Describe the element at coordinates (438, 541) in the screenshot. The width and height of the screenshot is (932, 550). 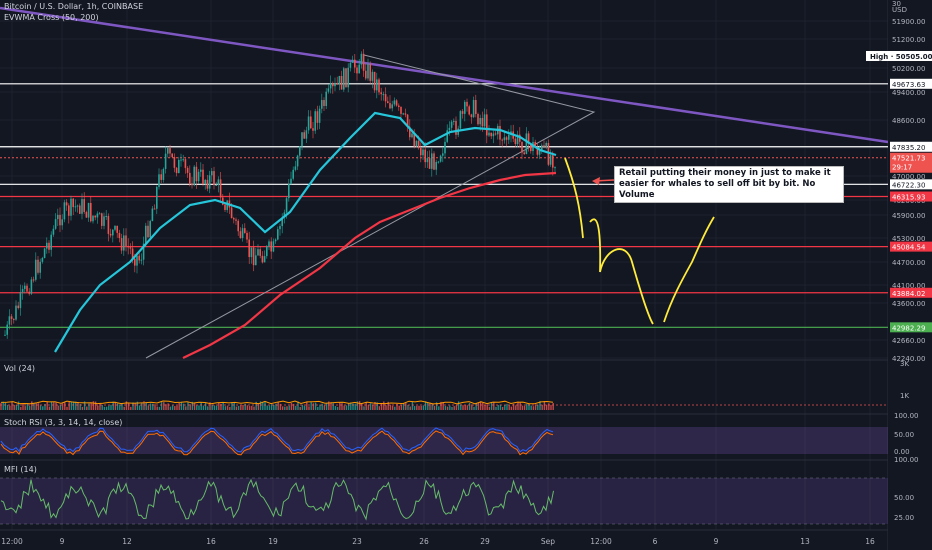
I see `time-axis: 12:00 9 12 16 19 23 26 29 Sep 12:00 6 9 13 16` at that location.